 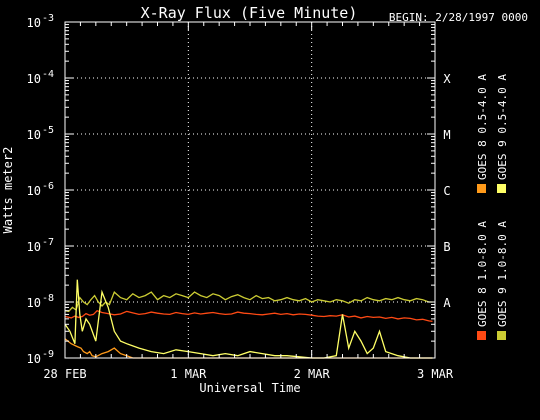 I want to click on x-tick-label: 3 MAR, so click(x=435, y=374).